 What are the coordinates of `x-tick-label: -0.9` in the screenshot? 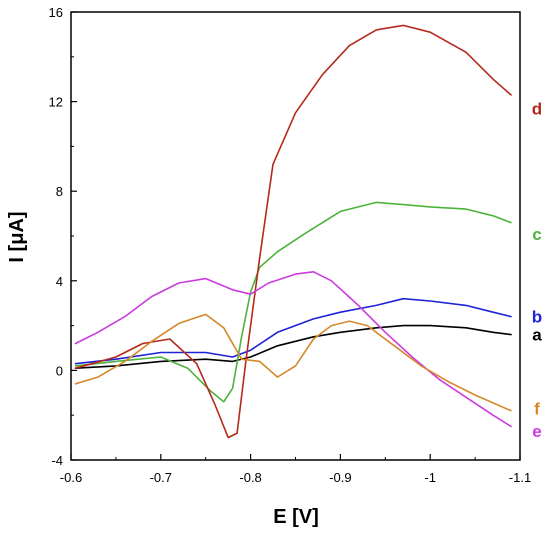 It's located at (340, 477).